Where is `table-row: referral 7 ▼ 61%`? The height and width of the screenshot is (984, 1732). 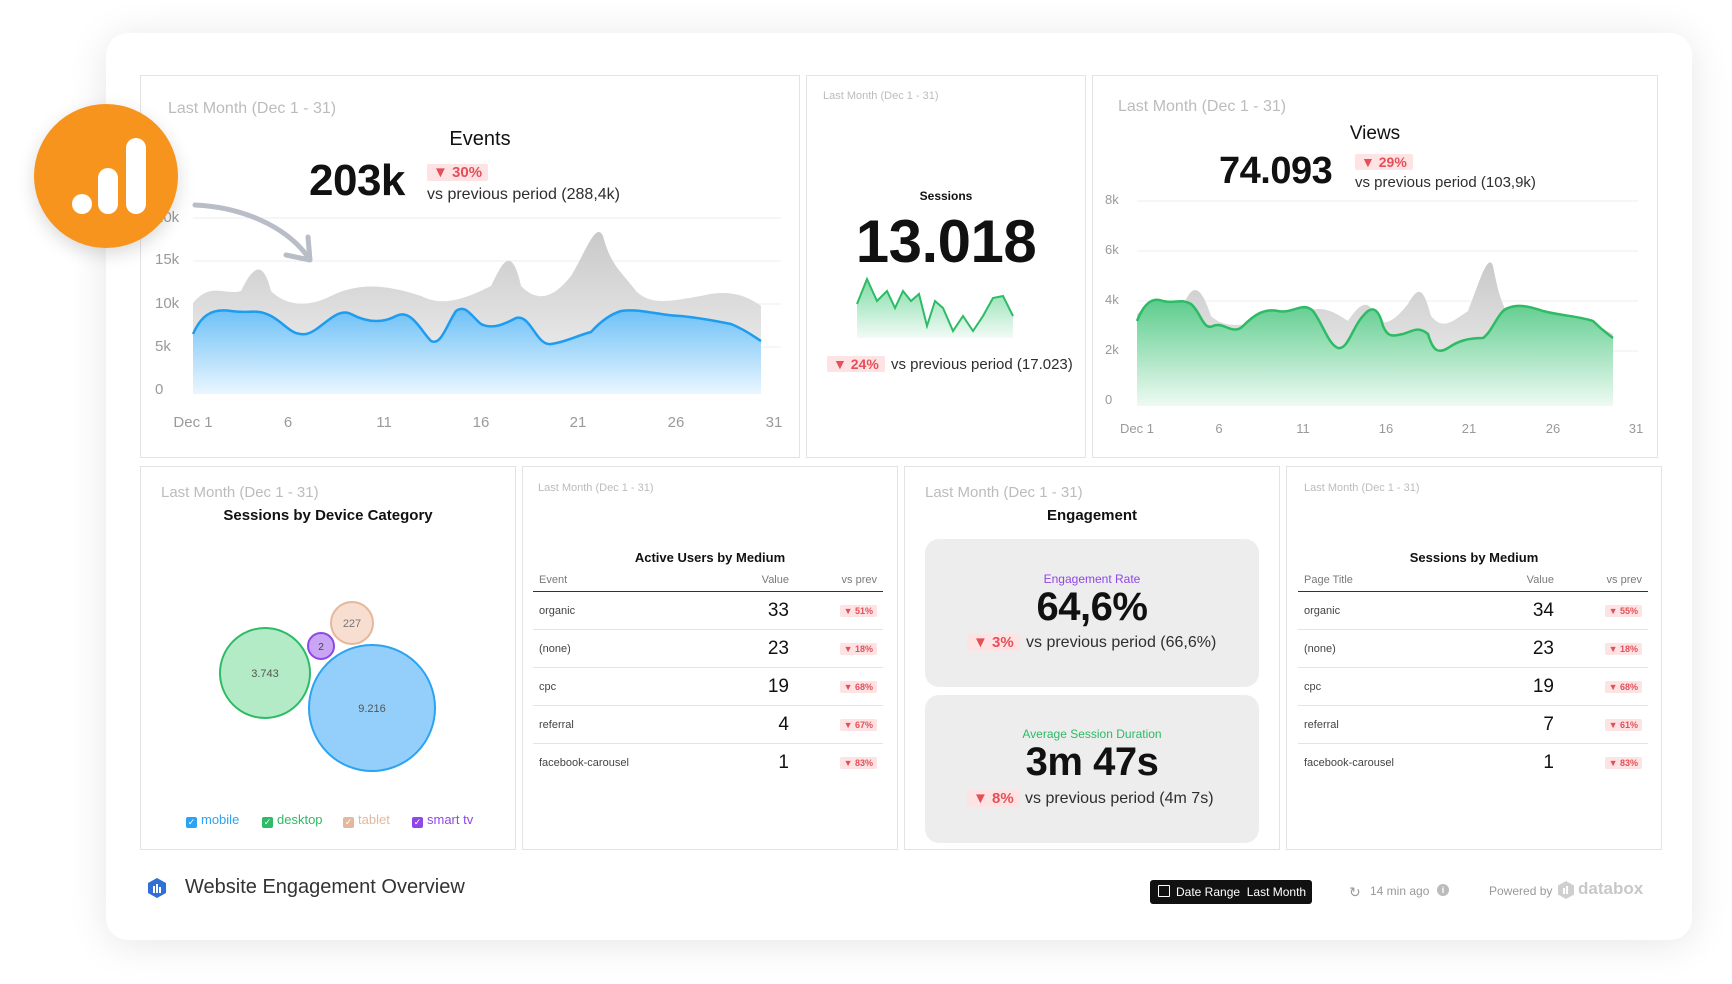
table-row: referral 7 ▼ 61% is located at coordinates (1473, 724).